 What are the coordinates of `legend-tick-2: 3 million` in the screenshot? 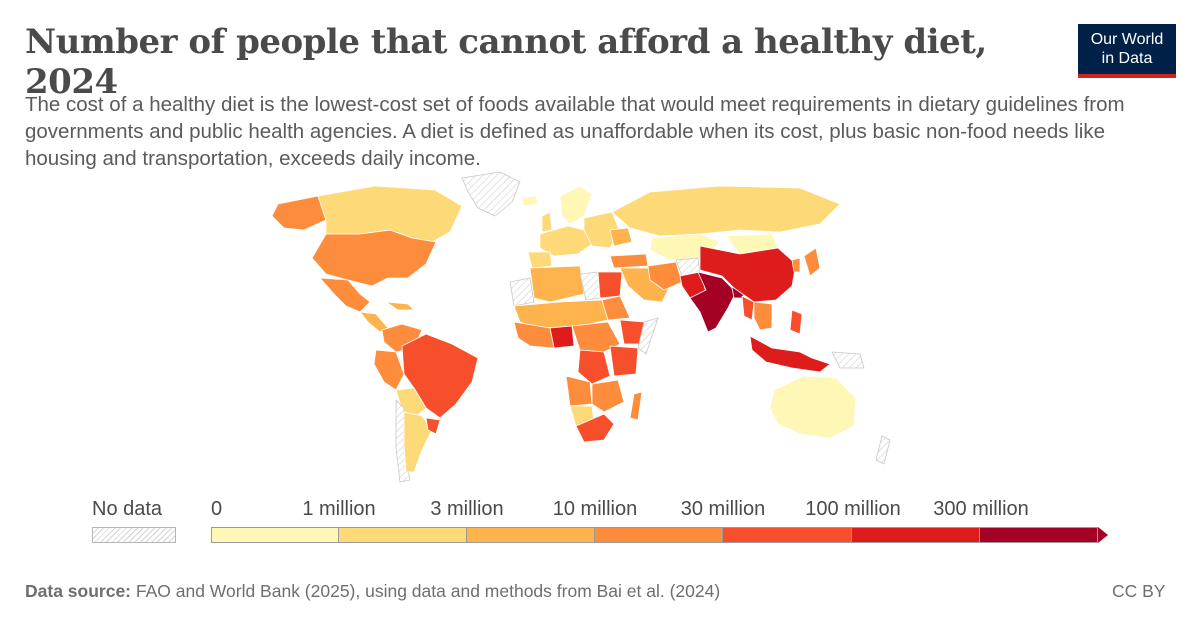 It's located at (467, 509).